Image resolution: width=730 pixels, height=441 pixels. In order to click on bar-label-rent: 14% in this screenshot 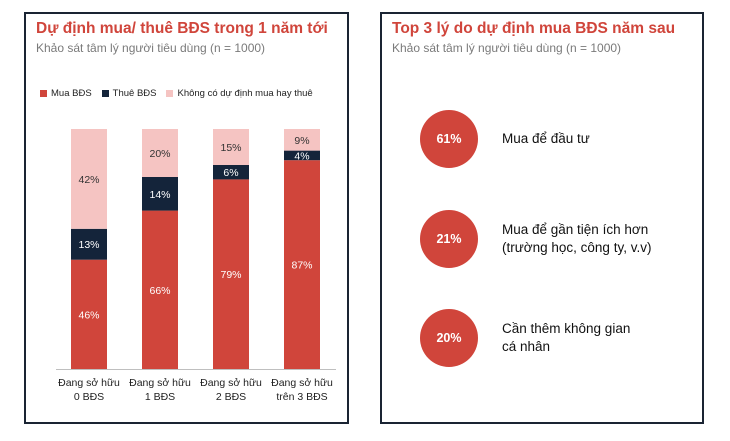, I will do `click(159, 195)`.